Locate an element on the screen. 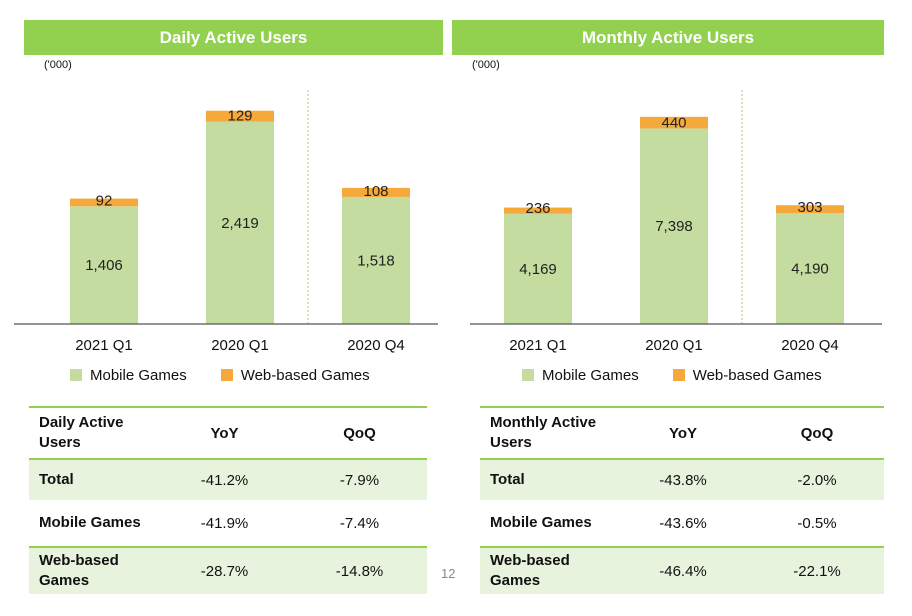  data-label-mobile: 1,518 is located at coordinates (376, 260).